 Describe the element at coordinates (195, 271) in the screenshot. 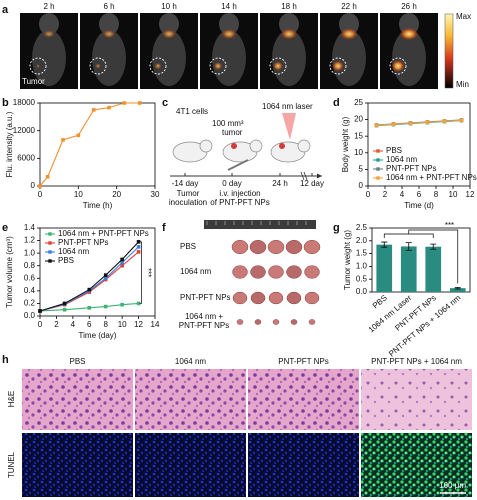

I see `row-label: 1064 nm` at that location.